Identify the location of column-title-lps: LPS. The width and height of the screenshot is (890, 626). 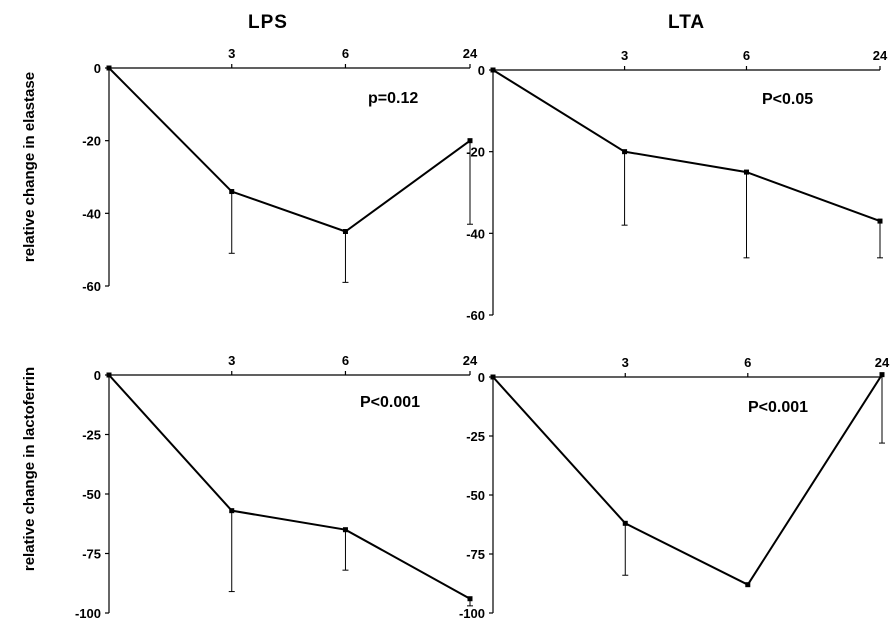
(268, 22).